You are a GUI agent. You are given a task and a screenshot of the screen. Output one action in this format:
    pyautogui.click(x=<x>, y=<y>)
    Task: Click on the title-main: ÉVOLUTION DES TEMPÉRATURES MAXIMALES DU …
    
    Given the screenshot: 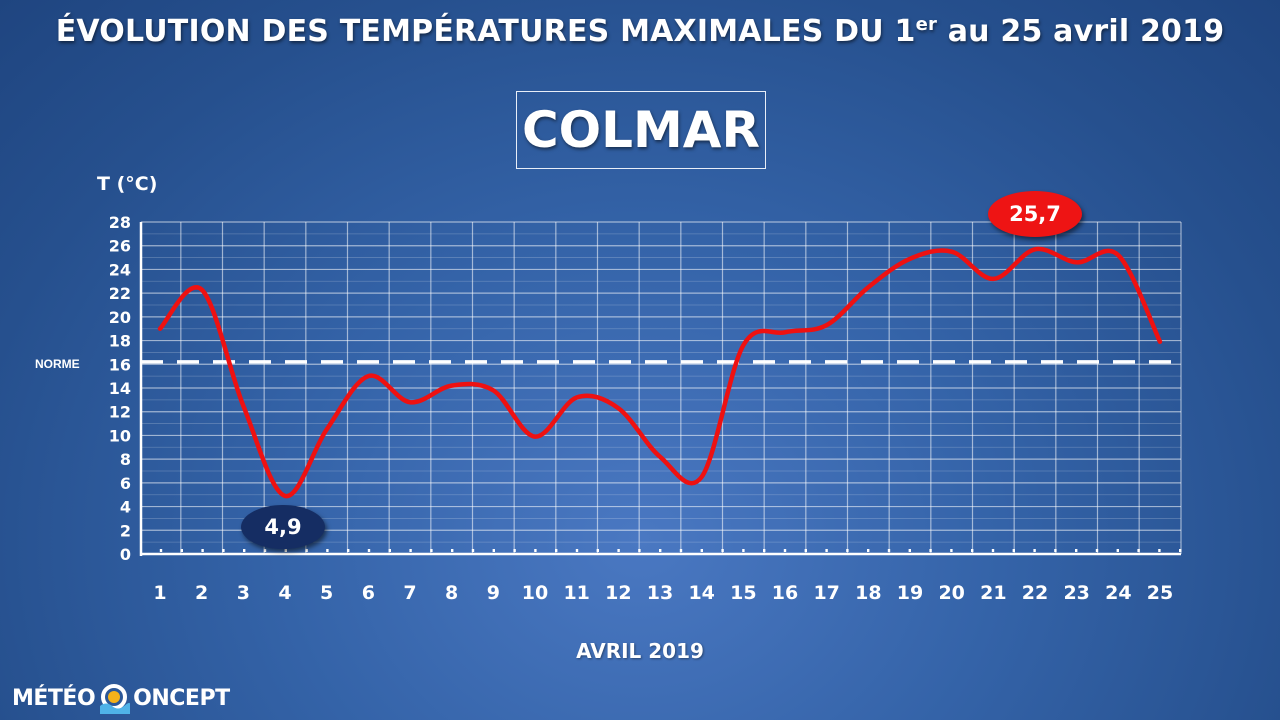 What is the action you would take?
    pyautogui.click(x=485, y=31)
    